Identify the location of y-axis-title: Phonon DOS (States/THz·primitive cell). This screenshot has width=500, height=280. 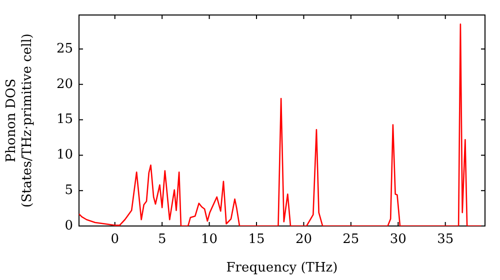
(19, 120).